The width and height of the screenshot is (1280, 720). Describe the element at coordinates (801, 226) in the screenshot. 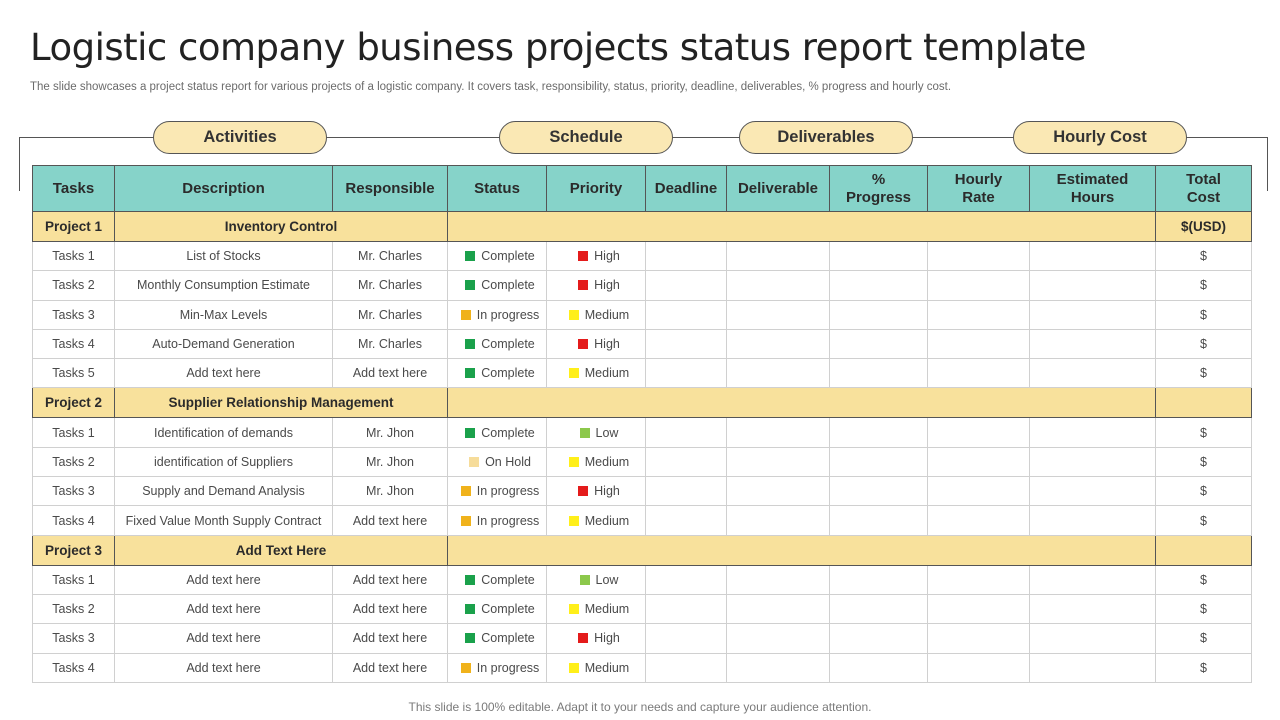

I see `project-spacer` at that location.